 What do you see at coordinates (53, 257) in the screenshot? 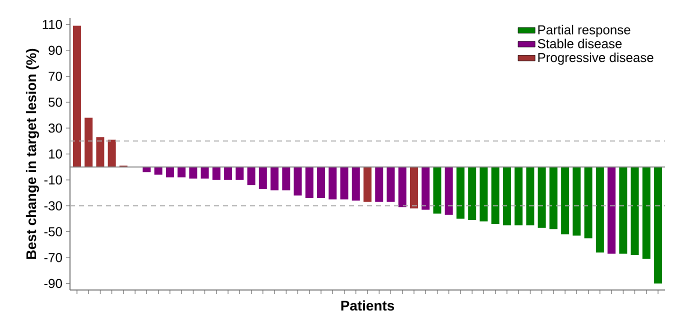
I see `y-tick-label: -70` at bounding box center [53, 257].